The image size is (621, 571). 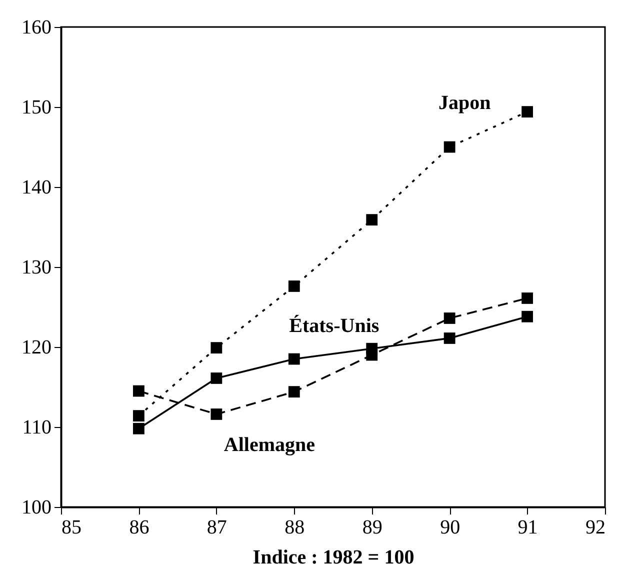 I want to click on y-tick-label: 140, so click(x=37, y=187).